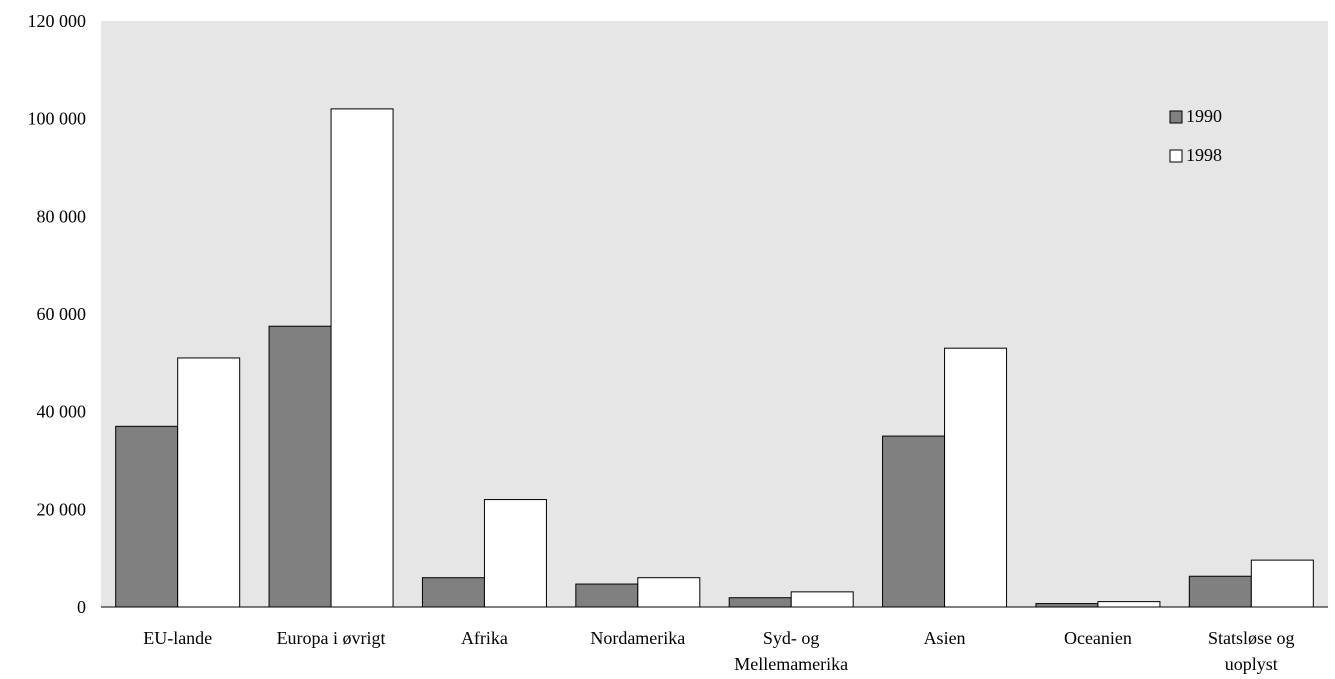 The width and height of the screenshot is (1335, 679). Describe the element at coordinates (791, 664) in the screenshot. I see `x-category-label-line: Mellemamerika` at that location.